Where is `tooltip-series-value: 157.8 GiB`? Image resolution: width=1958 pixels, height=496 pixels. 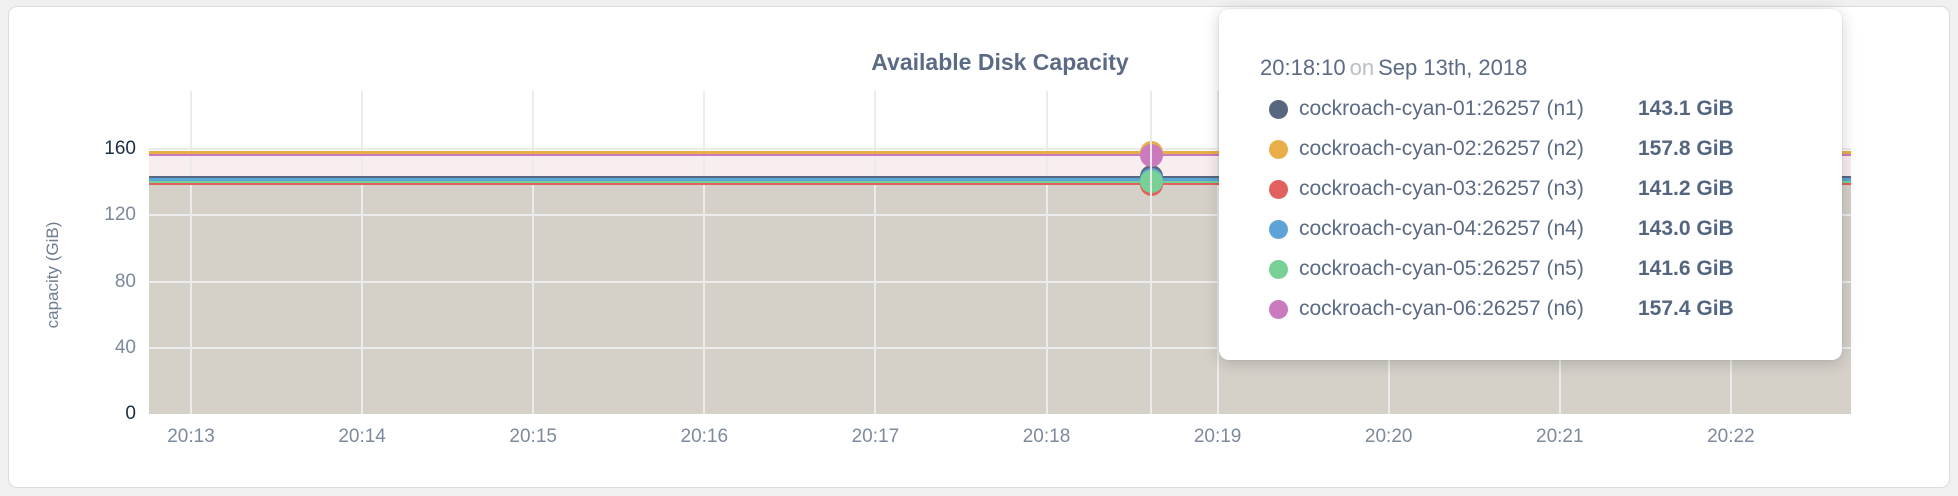 tooltip-series-value: 157.8 GiB is located at coordinates (1686, 148).